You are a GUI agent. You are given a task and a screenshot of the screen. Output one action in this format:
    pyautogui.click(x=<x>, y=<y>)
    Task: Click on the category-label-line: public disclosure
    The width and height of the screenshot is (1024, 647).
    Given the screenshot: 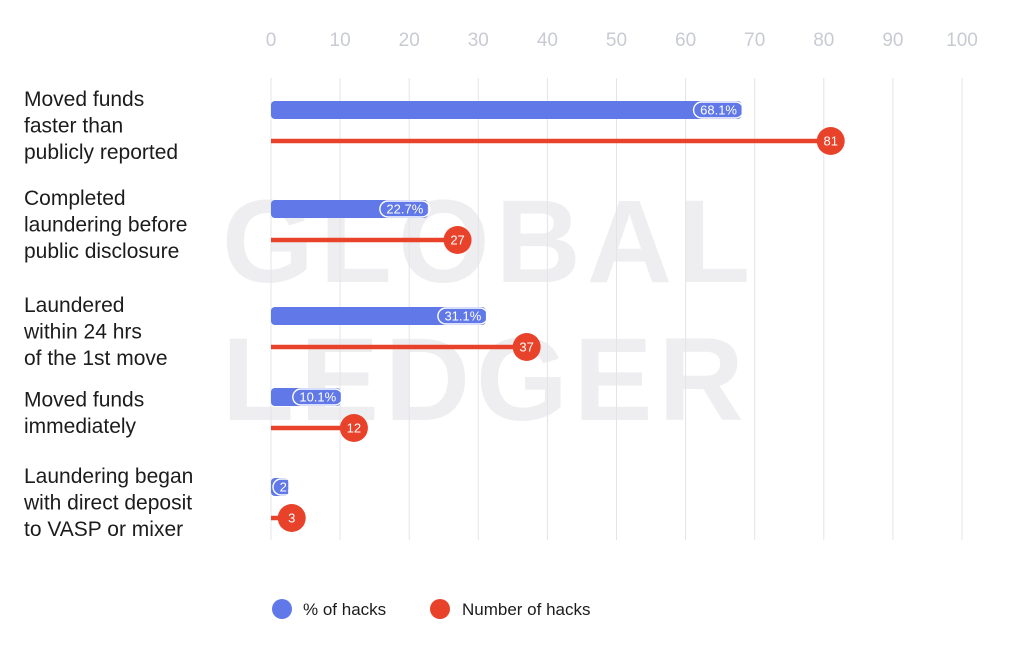 What is the action you would take?
    pyautogui.click(x=101, y=251)
    